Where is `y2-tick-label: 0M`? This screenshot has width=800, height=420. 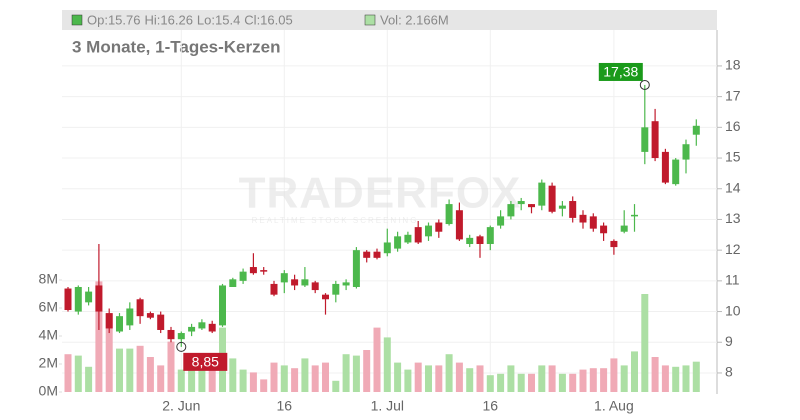
y2-tick-label: 0M is located at coordinates (48, 391).